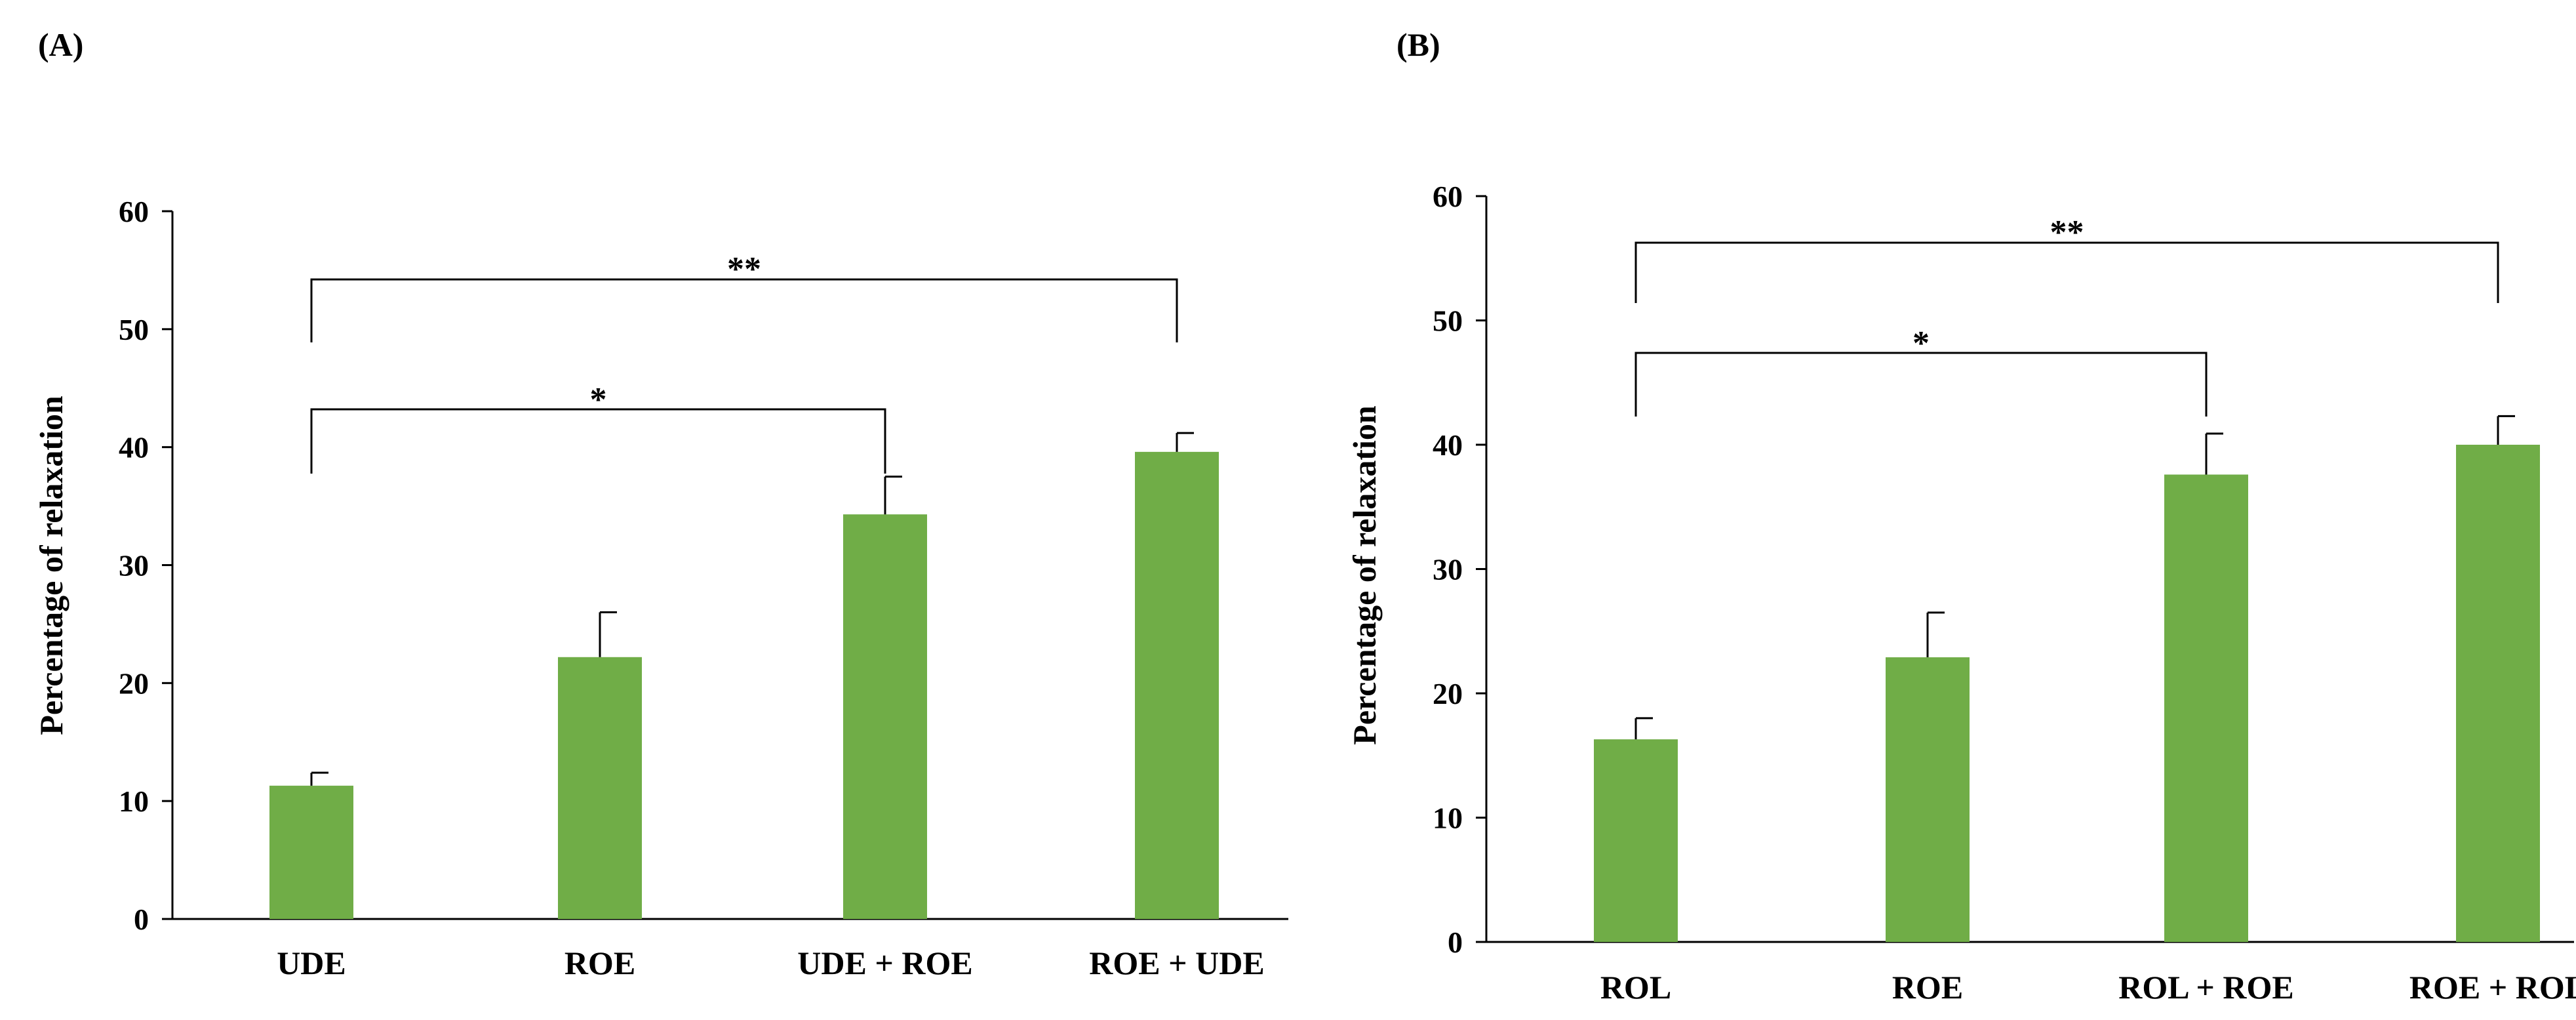 This screenshot has height=1020, width=2576. What do you see at coordinates (311, 963) in the screenshot?
I see `category-label: UDE` at bounding box center [311, 963].